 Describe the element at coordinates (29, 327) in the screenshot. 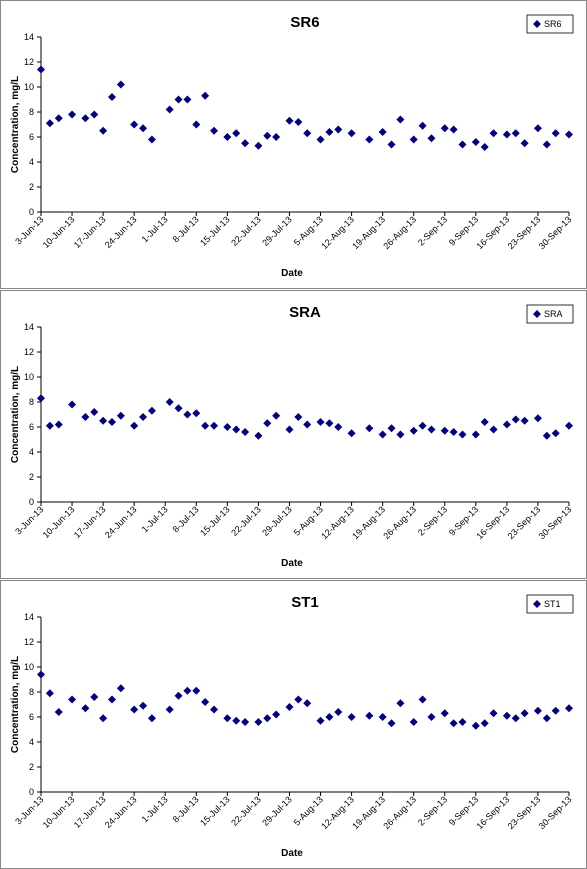

I see `y-tick-label: 14` at that location.